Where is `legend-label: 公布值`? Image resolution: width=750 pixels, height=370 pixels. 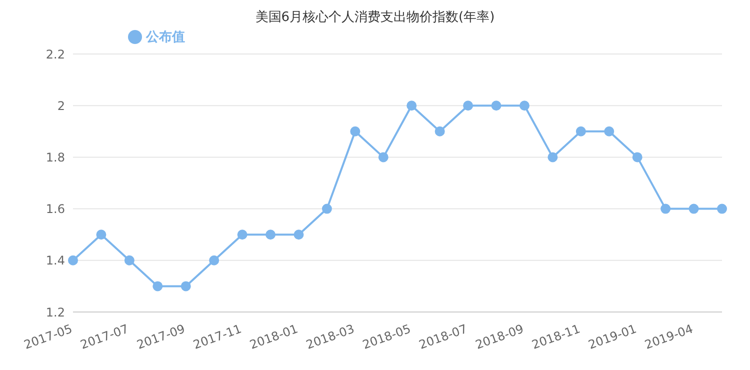 legend-label: 公布值 is located at coordinates (165, 37).